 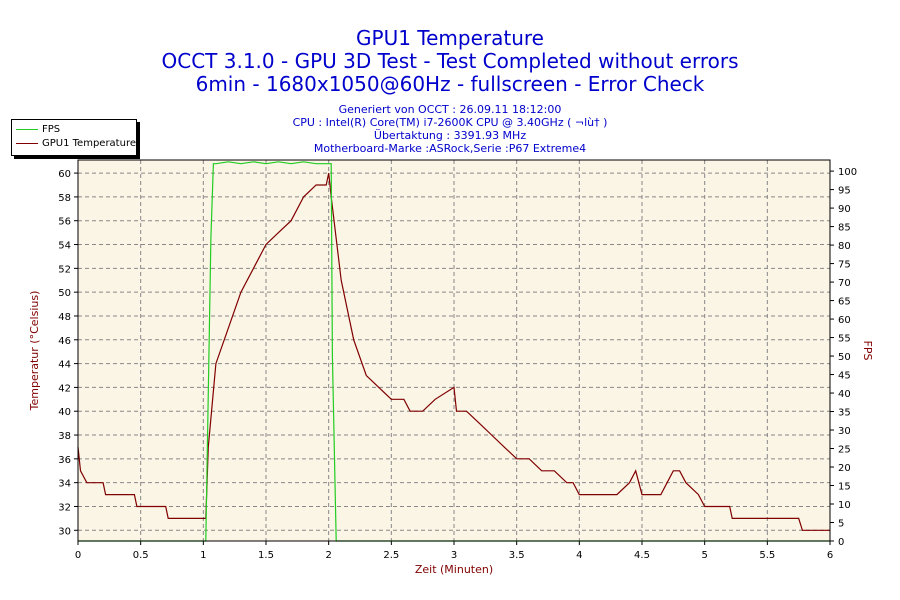 I want to click on y-right-tick-label: 0, so click(x=841, y=542).